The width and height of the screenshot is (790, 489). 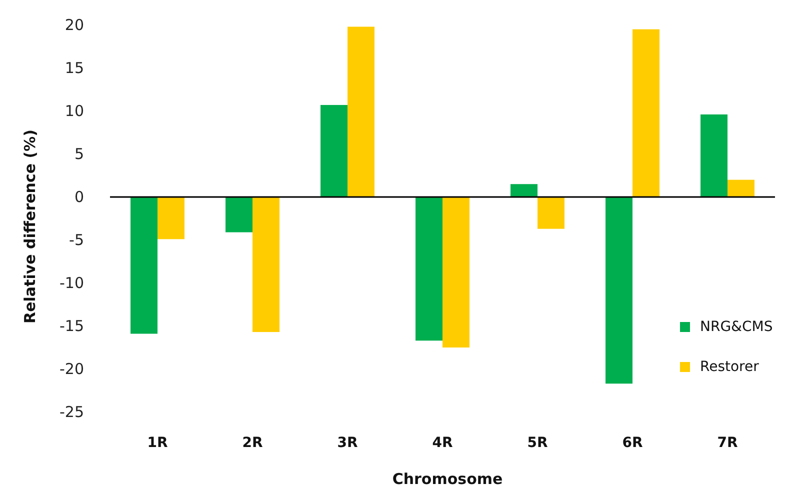 What do you see at coordinates (74, 25) in the screenshot?
I see `y-tick-label: 20` at bounding box center [74, 25].